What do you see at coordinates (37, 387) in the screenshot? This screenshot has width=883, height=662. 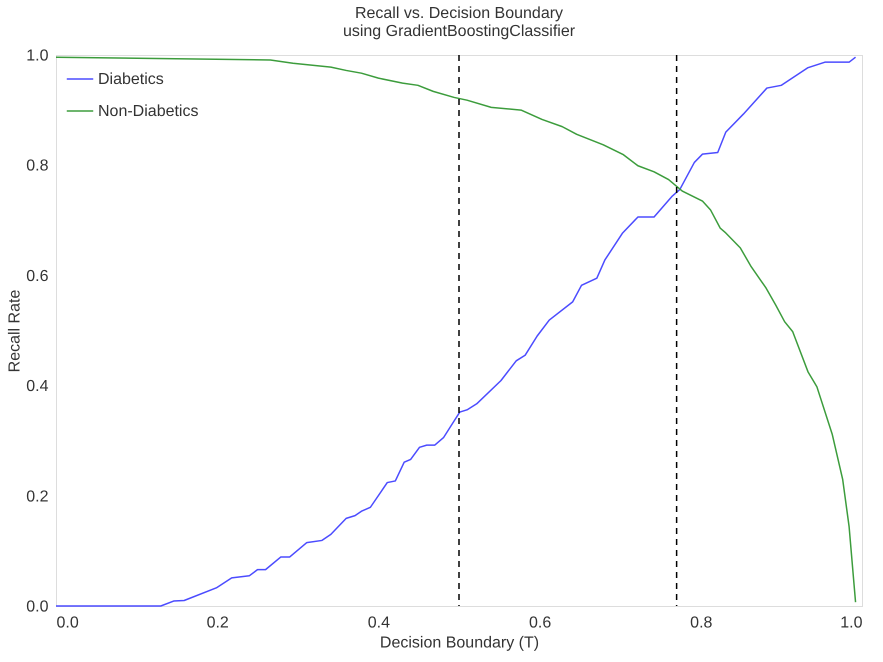 I see `y-tick-label: 0.4` at bounding box center [37, 387].